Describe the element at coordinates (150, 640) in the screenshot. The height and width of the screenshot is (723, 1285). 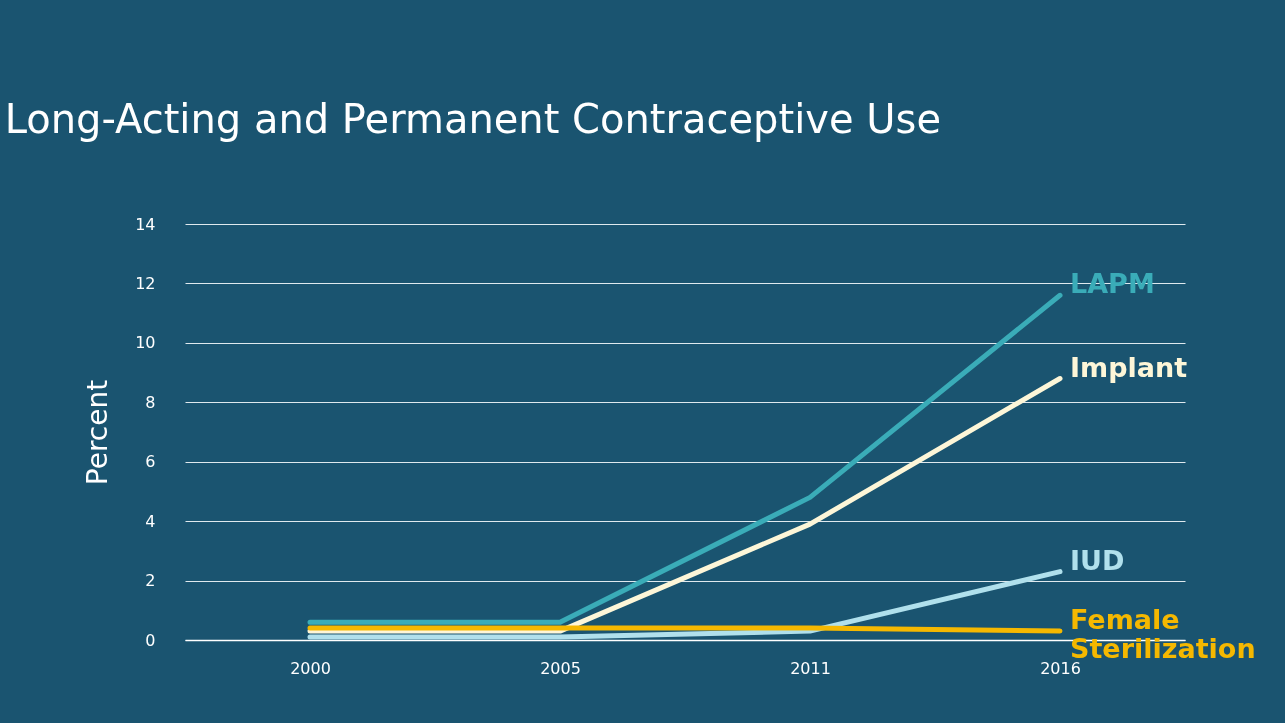
I see `y-tick-label: 0` at that location.